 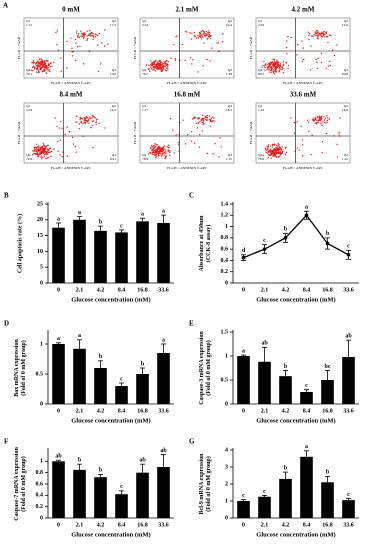 What do you see at coordinates (41, 344) in the screenshot?
I see `y-tick-label: 1` at bounding box center [41, 344].